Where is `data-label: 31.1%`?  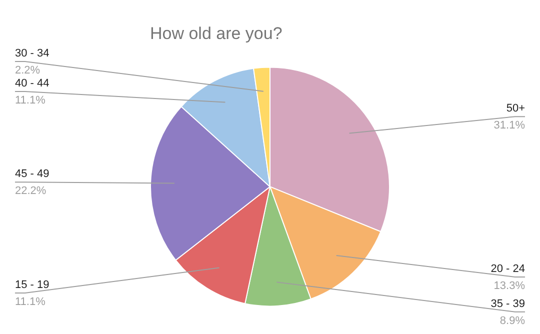 data-label: 31.1% is located at coordinates (510, 126).